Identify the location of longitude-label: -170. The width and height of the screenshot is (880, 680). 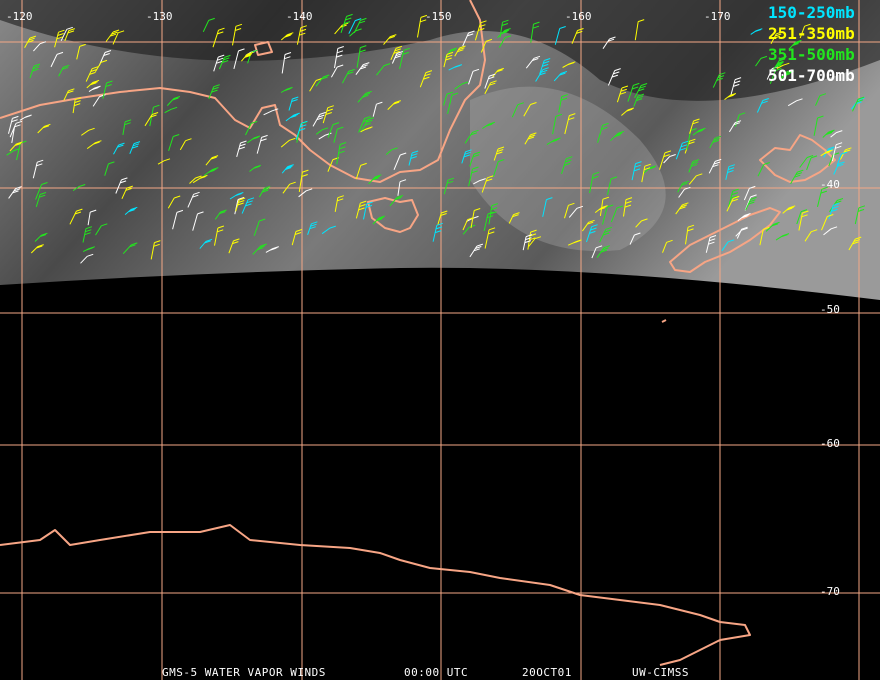
(717, 16).